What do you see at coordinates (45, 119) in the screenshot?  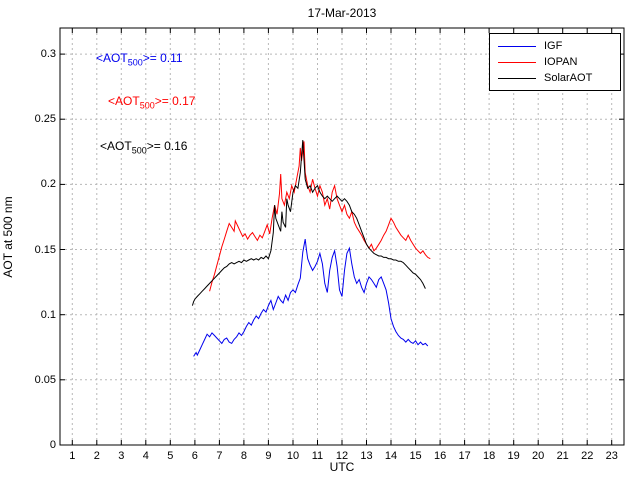 I see `y-tick-label: 0.25` at bounding box center [45, 119].